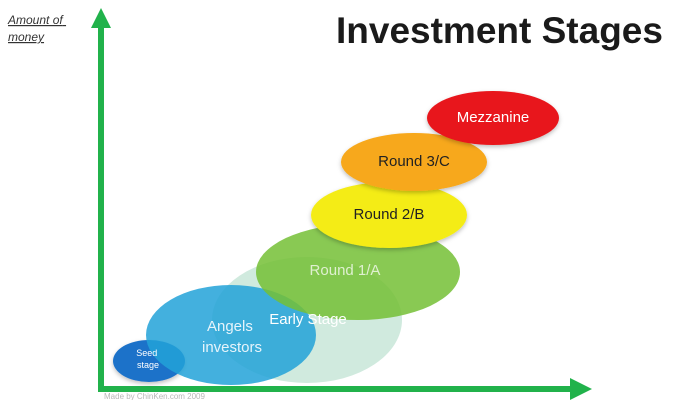 This screenshot has height=400, width=700. Describe the element at coordinates (155, 396) in the screenshot. I see `credit-text: Made by ChinKen.com 2009` at that location.